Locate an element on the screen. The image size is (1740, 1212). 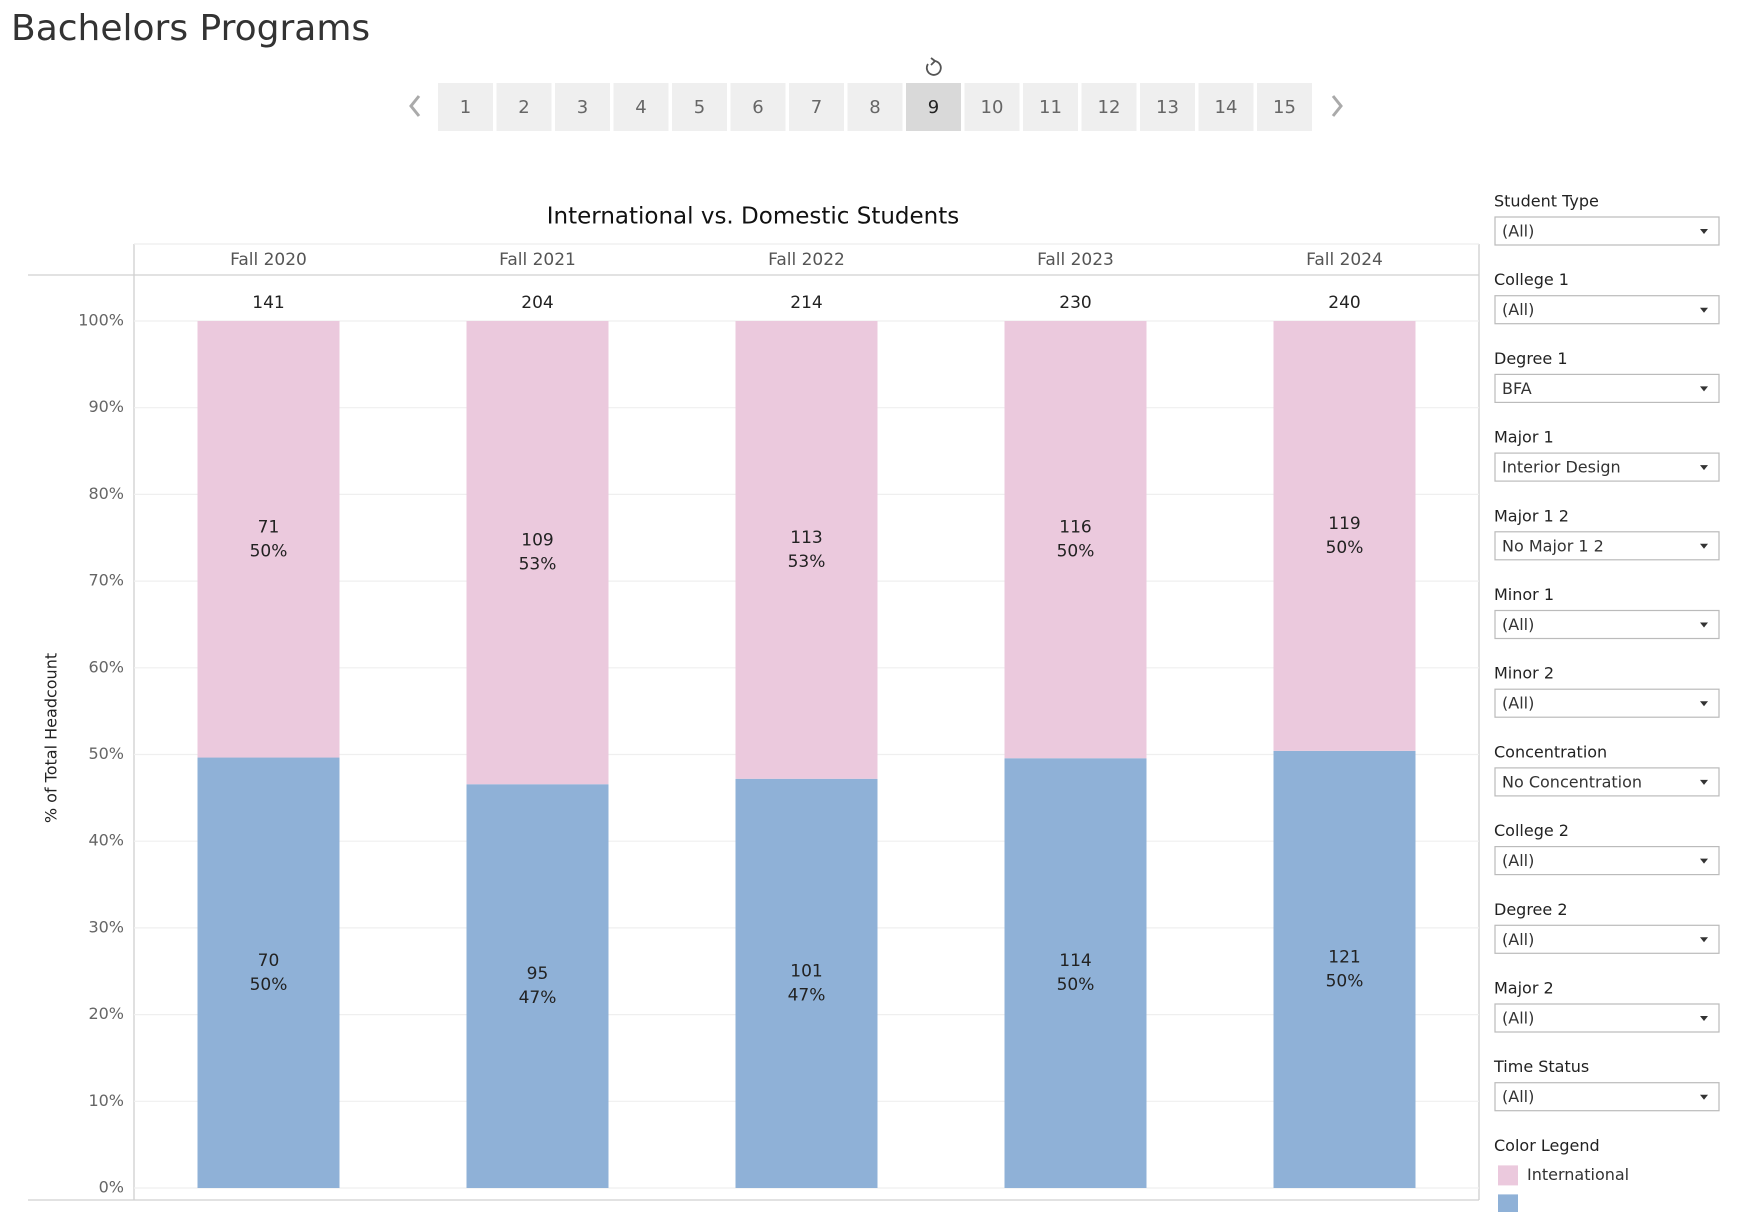
page-number: 1 is located at coordinates (465, 107).